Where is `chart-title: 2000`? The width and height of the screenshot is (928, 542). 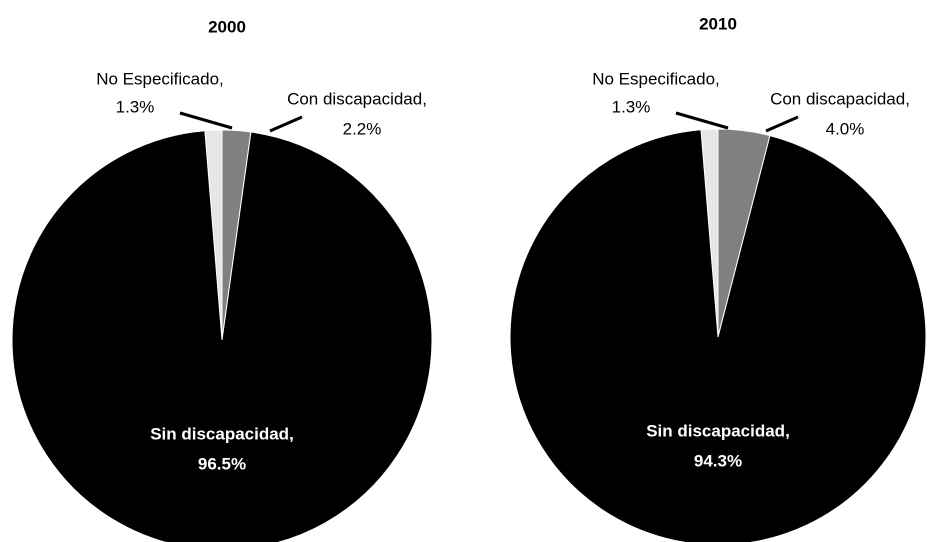 chart-title: 2000 is located at coordinates (227, 26).